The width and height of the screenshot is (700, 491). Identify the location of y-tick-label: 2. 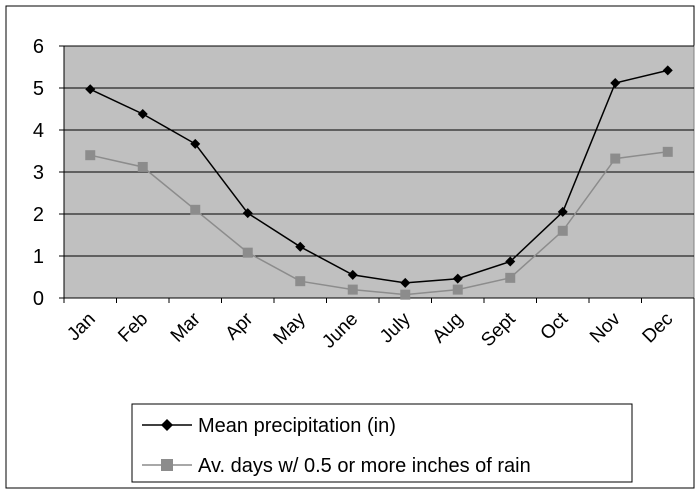
(38, 215).